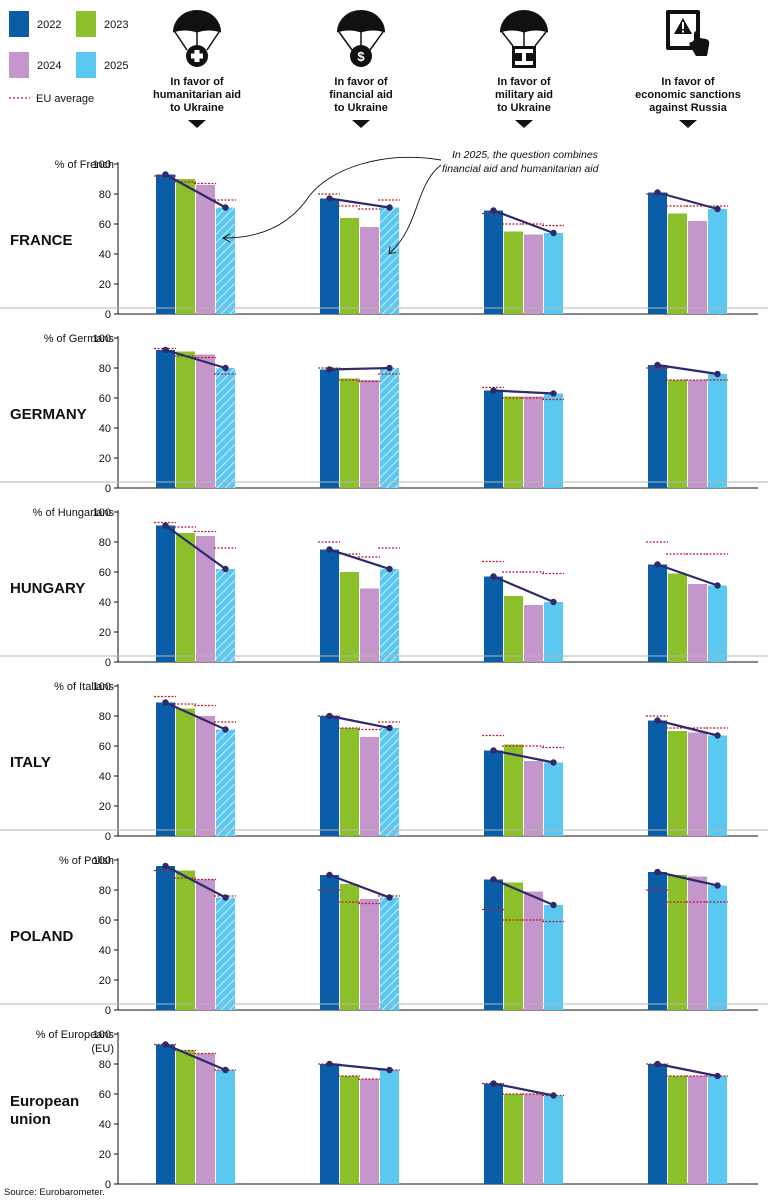 The width and height of the screenshot is (768, 1200). What do you see at coordinates (49, 25) in the screenshot?
I see `legend-label-2022: 2022` at bounding box center [49, 25].